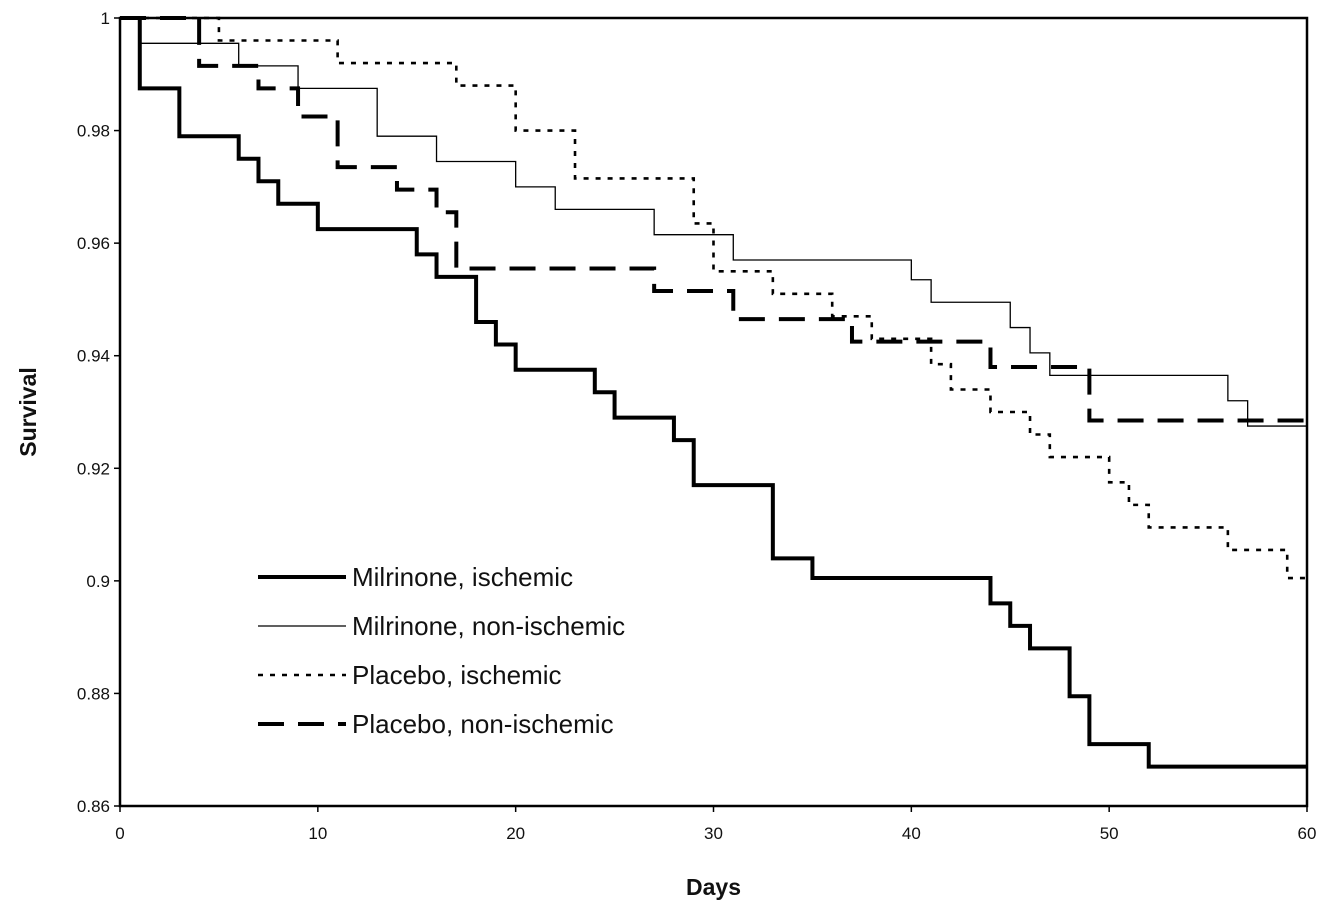 The height and width of the screenshot is (904, 1322). What do you see at coordinates (713, 833) in the screenshot?
I see `x-tick-label: 30` at bounding box center [713, 833].